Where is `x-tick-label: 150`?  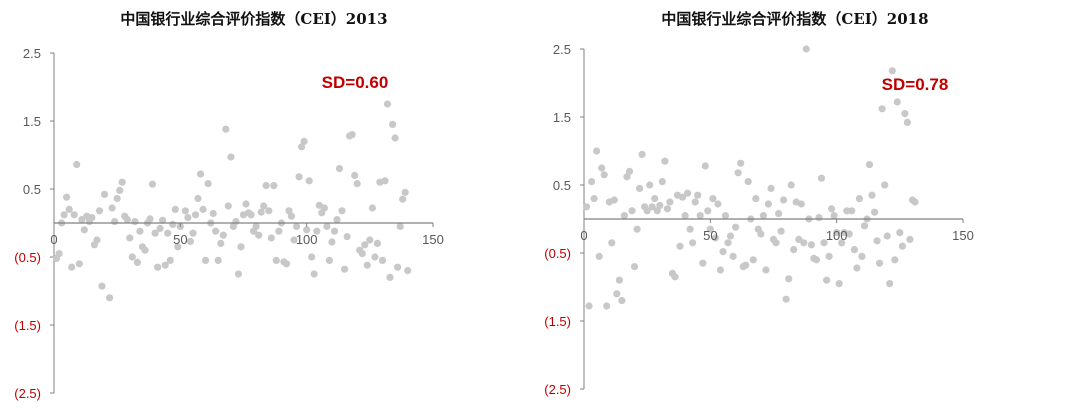
x-tick-label: 150 is located at coordinates (963, 235).